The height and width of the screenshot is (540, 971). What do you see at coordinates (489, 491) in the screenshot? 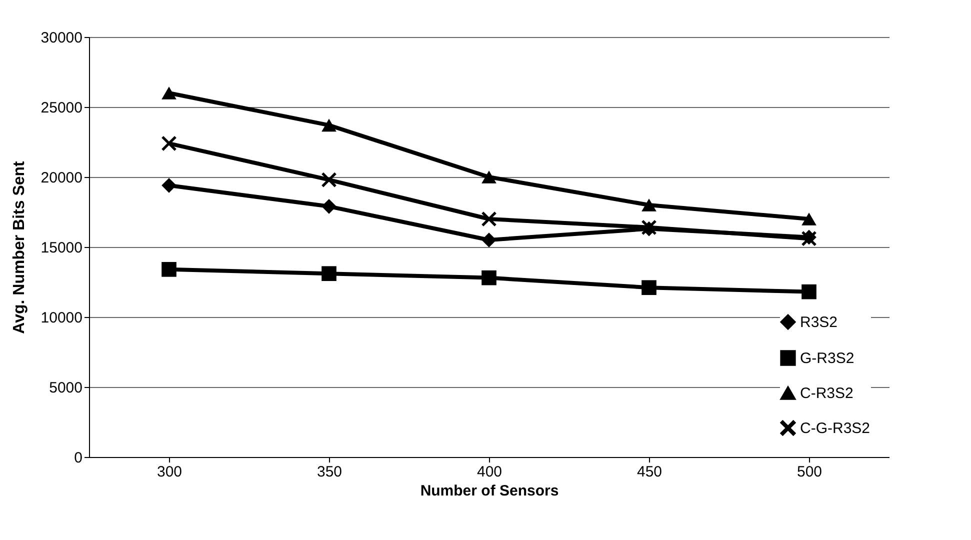
I see `x-axis-title: Number of Sensors` at bounding box center [489, 491].